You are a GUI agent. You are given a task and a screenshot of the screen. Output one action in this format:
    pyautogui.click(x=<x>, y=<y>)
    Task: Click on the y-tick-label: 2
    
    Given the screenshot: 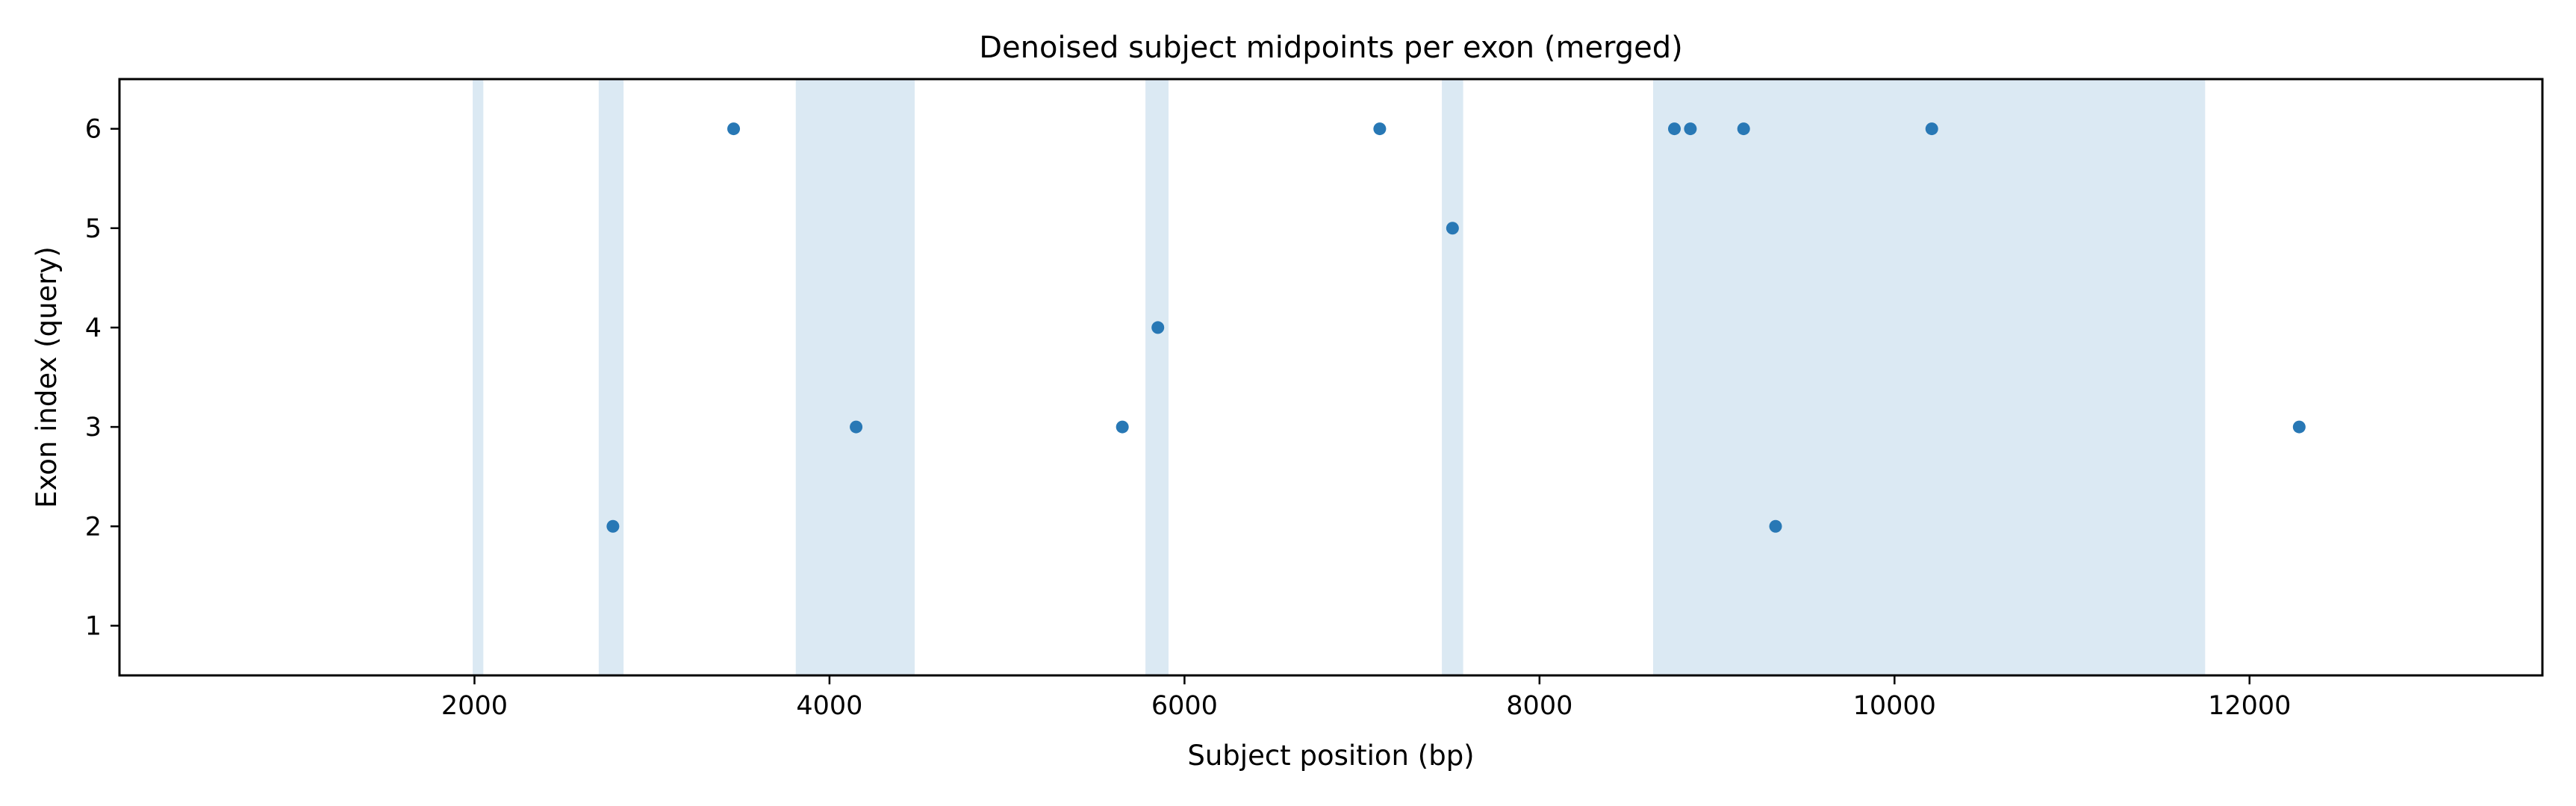 What is the action you would take?
    pyautogui.click(x=93, y=527)
    